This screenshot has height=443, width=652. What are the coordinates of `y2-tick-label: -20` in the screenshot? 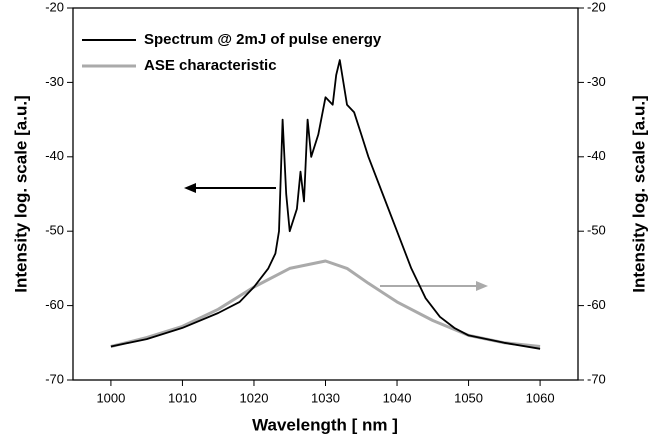 It's located at (596, 7).